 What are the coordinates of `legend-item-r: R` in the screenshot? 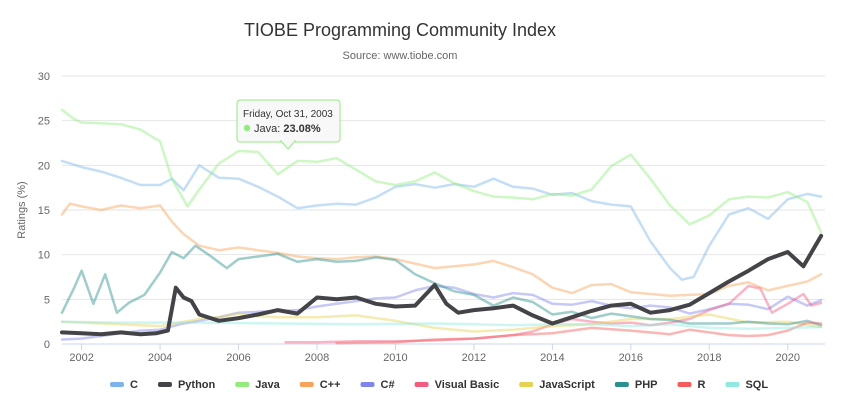 It's located at (691, 385).